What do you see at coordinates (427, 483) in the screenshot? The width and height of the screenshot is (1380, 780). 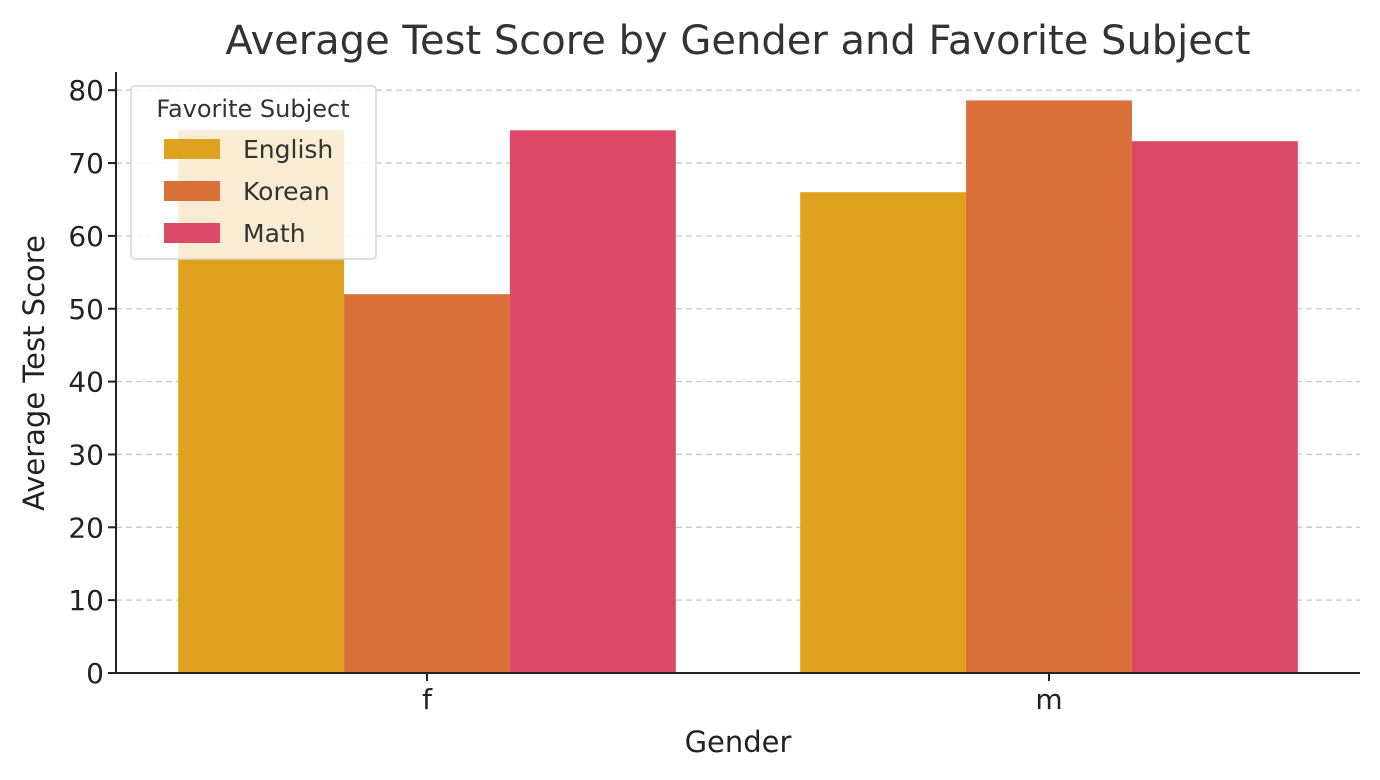 I see `bar-korean-f` at bounding box center [427, 483].